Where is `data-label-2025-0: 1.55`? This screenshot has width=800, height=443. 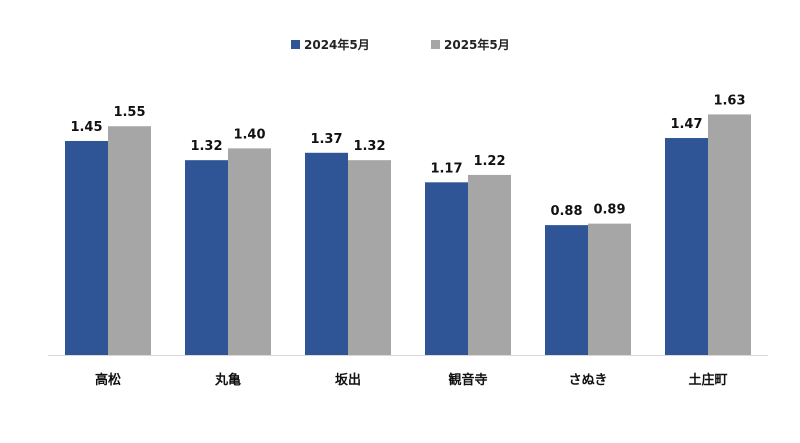
data-label-2025-0: 1.55 is located at coordinates (129, 112).